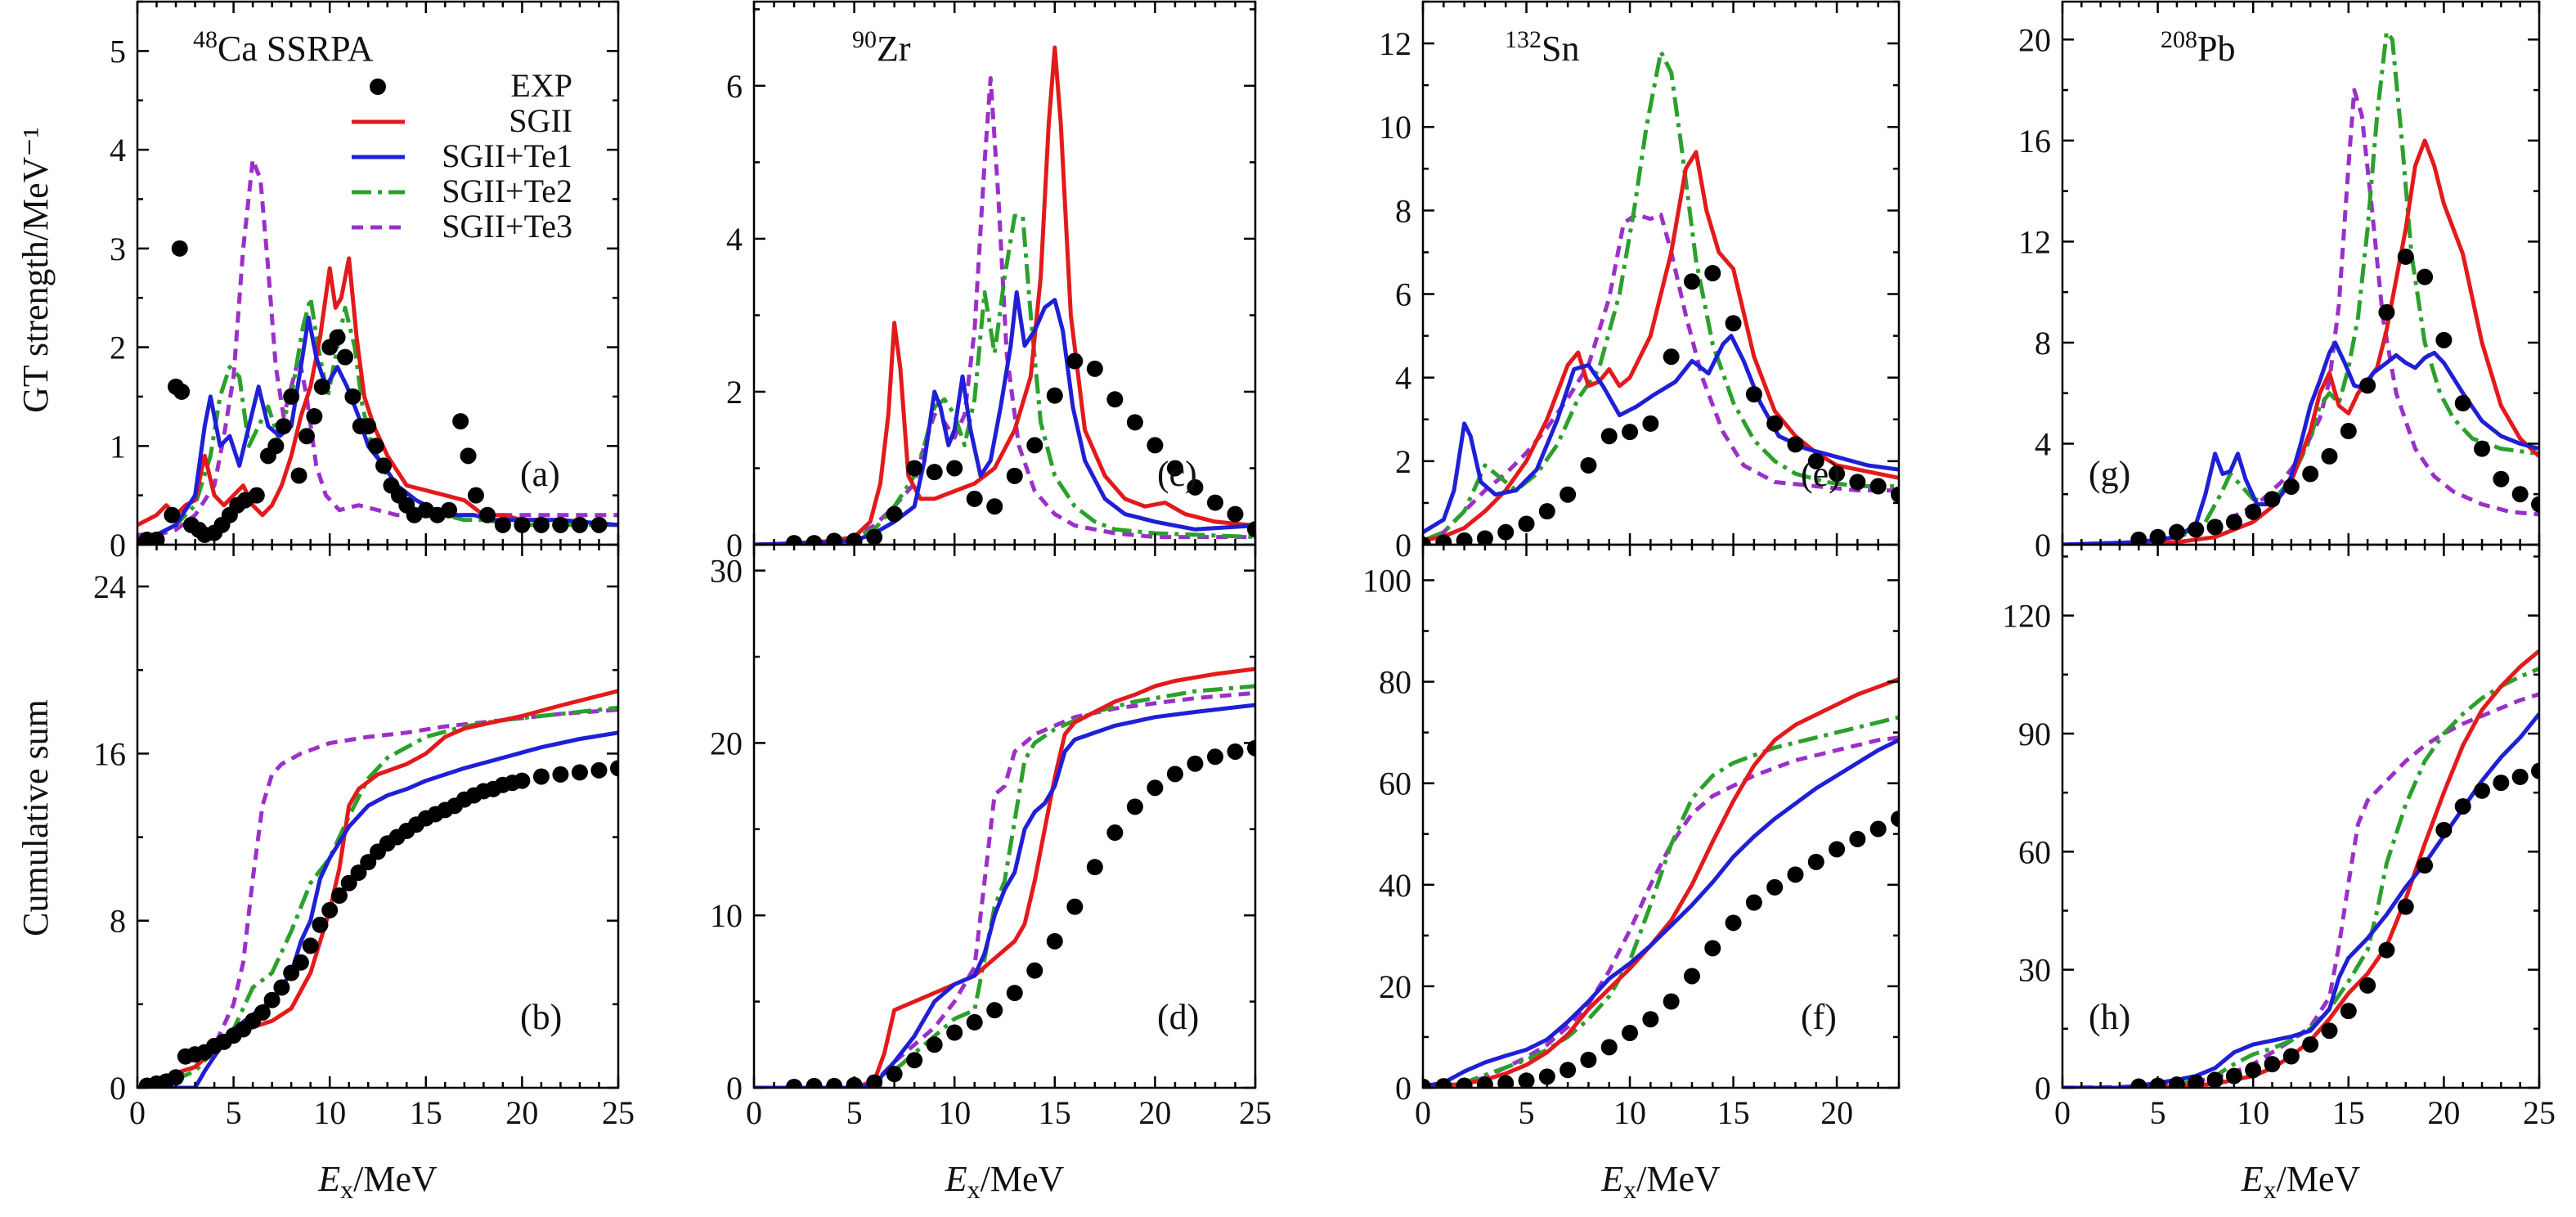 This screenshot has width=2576, height=1217. I want to click on y-tick-label: 20, so click(2035, 39).